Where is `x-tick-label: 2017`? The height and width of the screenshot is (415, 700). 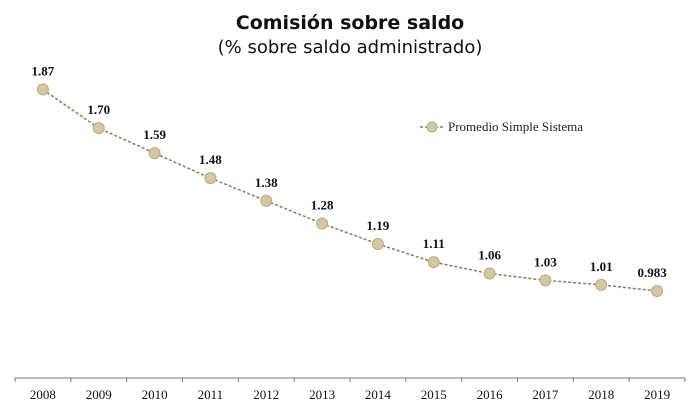
x-tick-label: 2017 is located at coordinates (545, 394).